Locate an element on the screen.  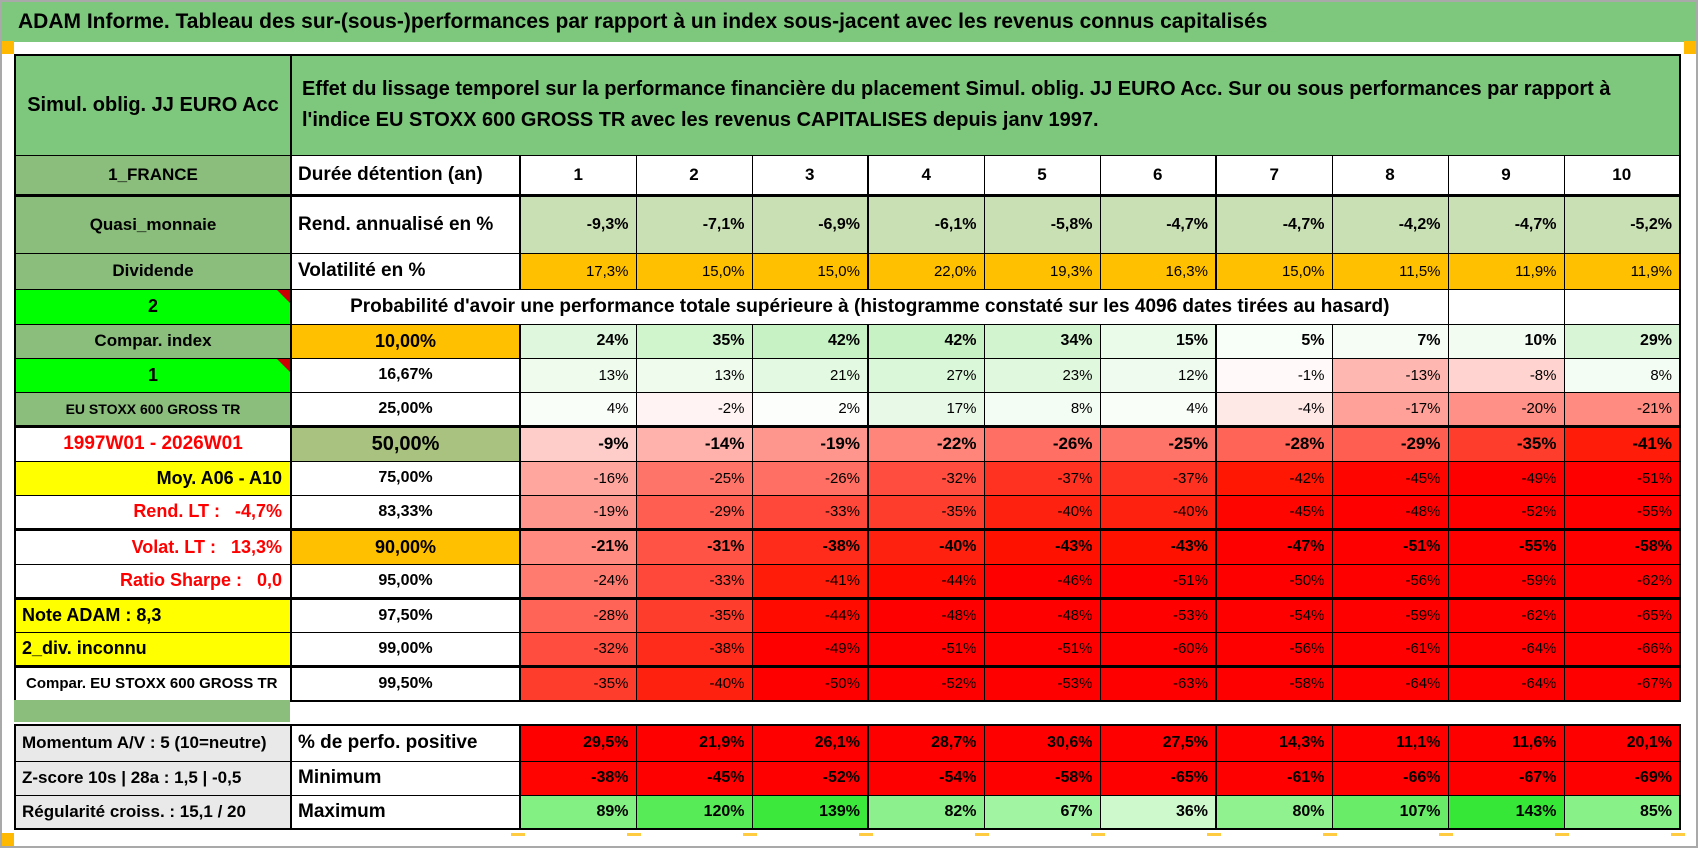
value-cell: -48% is located at coordinates (926, 614).